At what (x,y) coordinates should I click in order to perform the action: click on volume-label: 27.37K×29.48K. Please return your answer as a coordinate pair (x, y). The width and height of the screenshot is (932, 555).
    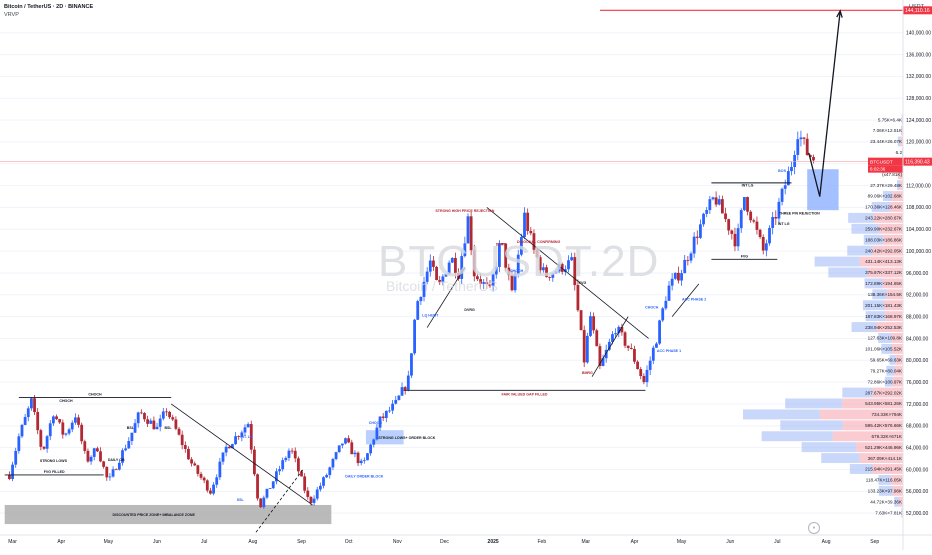
    Looking at the image, I should click on (886, 185).